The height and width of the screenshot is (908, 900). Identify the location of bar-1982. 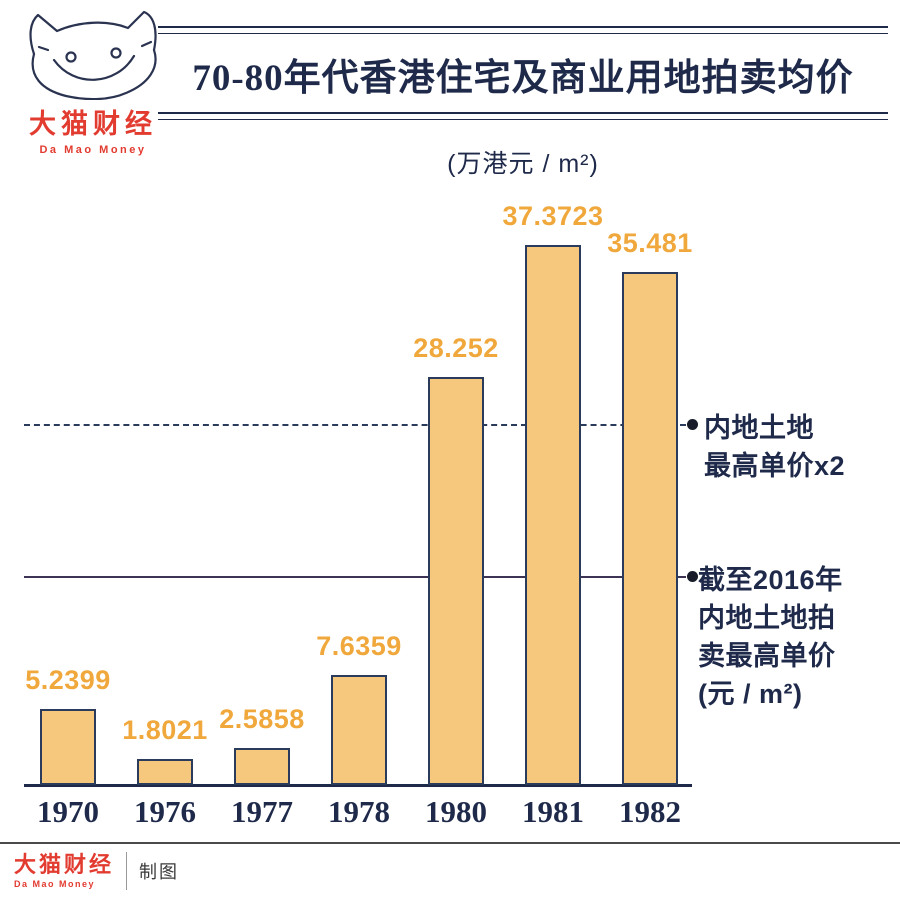
(650, 528).